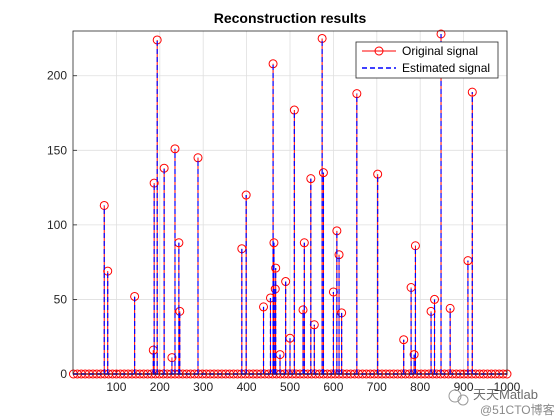  Describe the element at coordinates (290, 387) in the screenshot. I see `x-tick-label: 500` at that location.